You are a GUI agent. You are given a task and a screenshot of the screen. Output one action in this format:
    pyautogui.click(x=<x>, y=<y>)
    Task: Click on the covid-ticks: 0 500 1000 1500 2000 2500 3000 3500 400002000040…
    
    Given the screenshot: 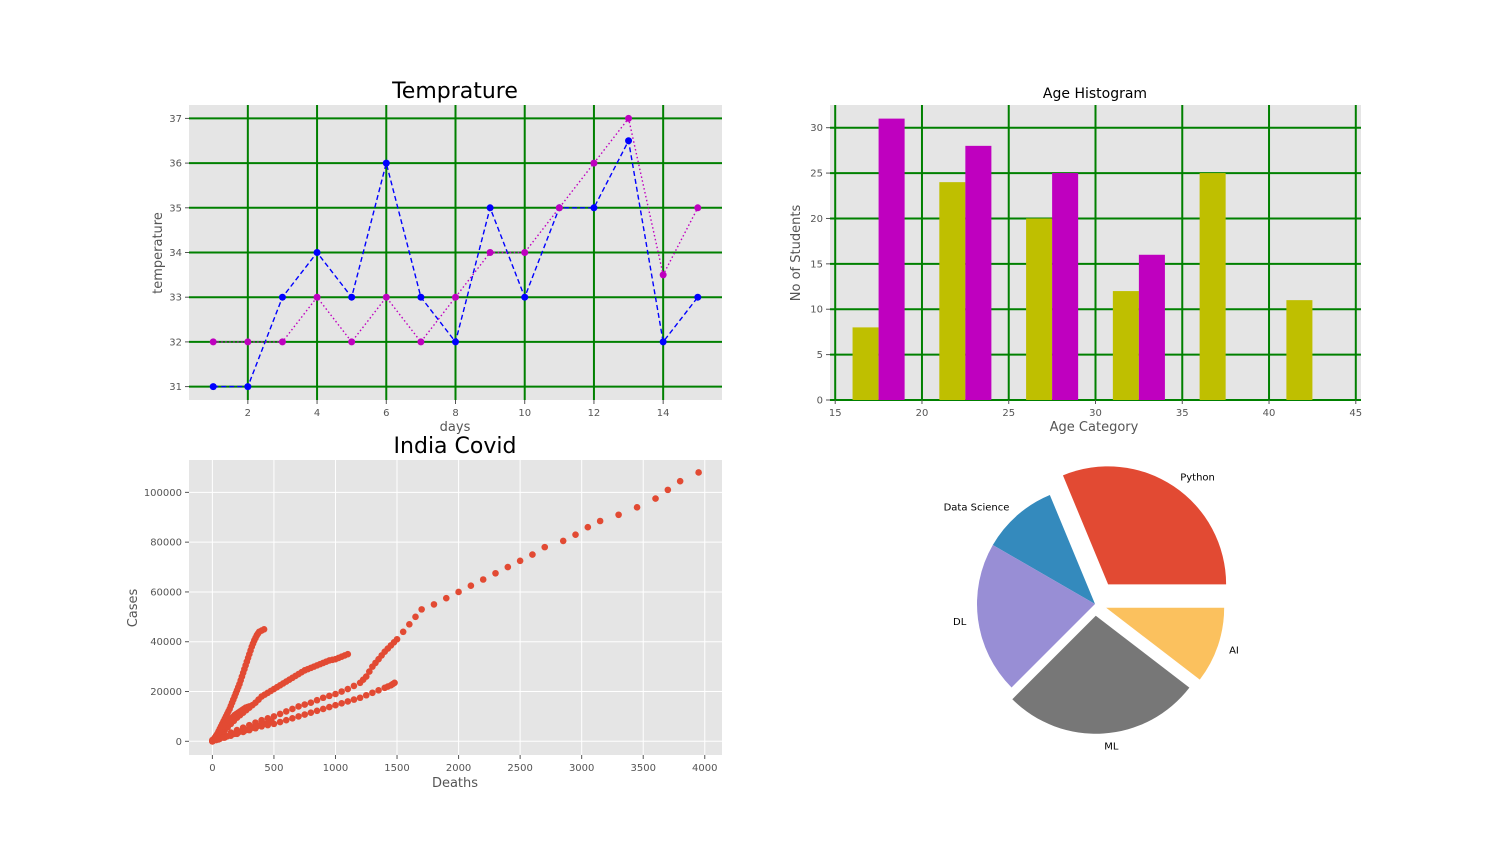 What is the action you would take?
    pyautogui.click(x=431, y=631)
    